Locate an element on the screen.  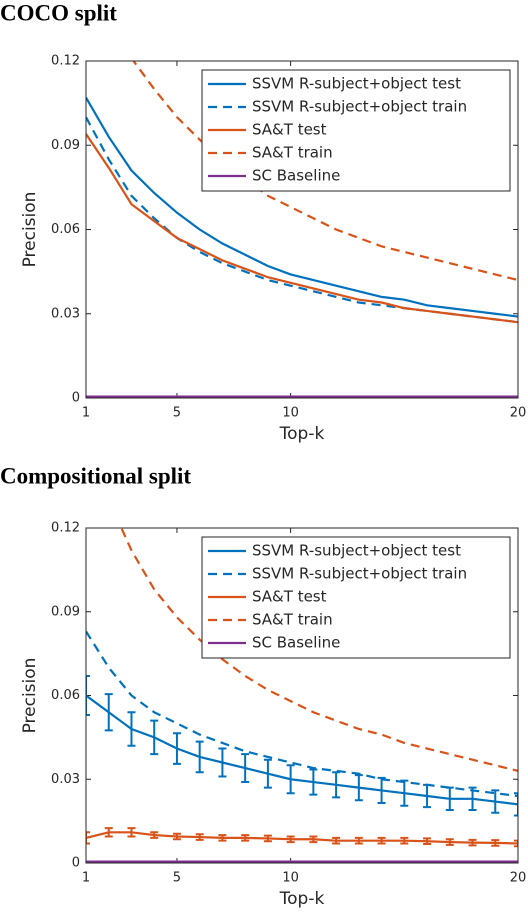
chart-title: Compositional split is located at coordinates (95, 475).